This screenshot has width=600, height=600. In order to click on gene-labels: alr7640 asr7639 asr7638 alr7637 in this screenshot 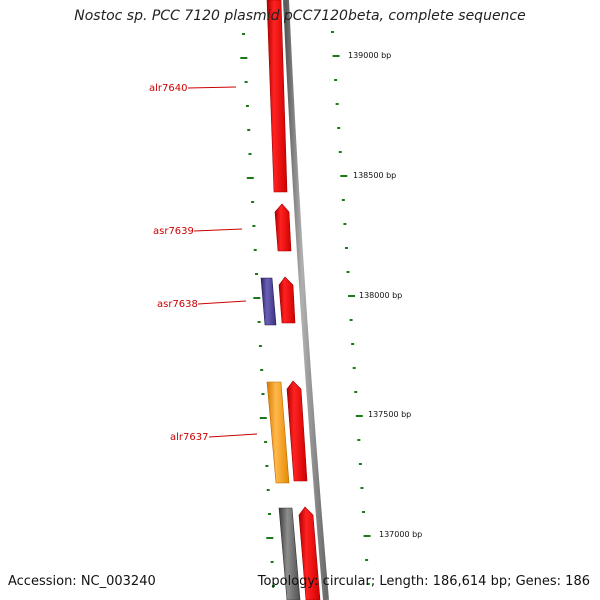, I will do `click(203, 263)`.